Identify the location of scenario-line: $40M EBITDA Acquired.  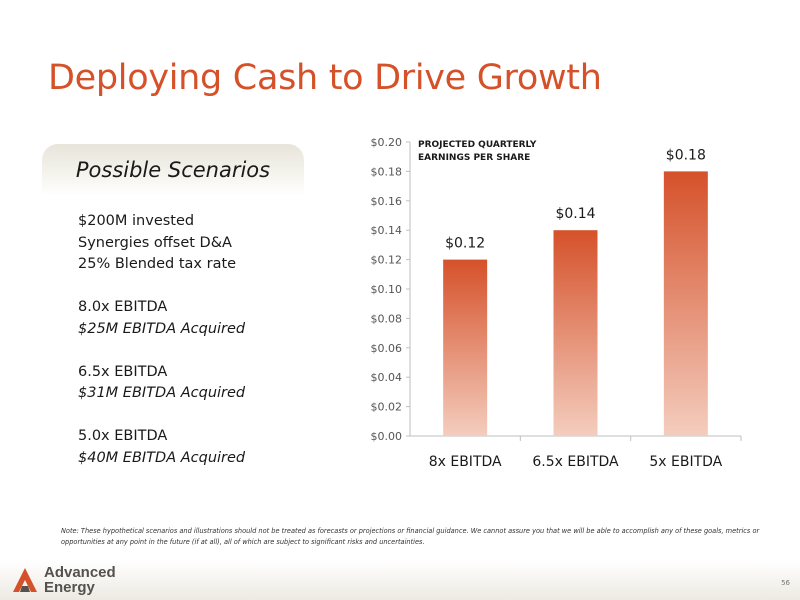
(162, 457).